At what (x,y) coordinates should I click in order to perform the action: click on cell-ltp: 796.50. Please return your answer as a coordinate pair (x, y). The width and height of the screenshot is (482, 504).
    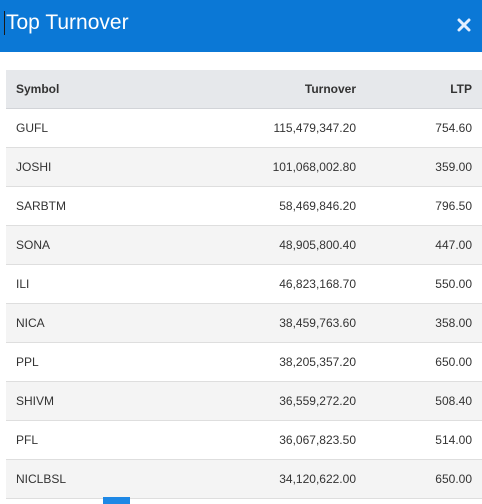
    Looking at the image, I should click on (419, 206).